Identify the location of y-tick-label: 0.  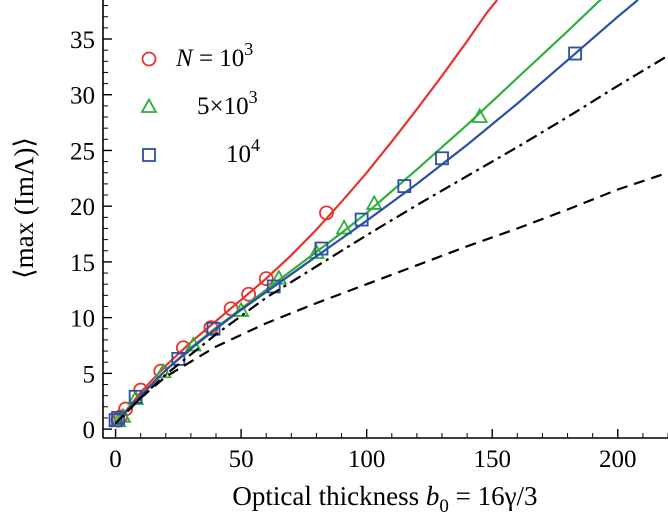
(89, 430).